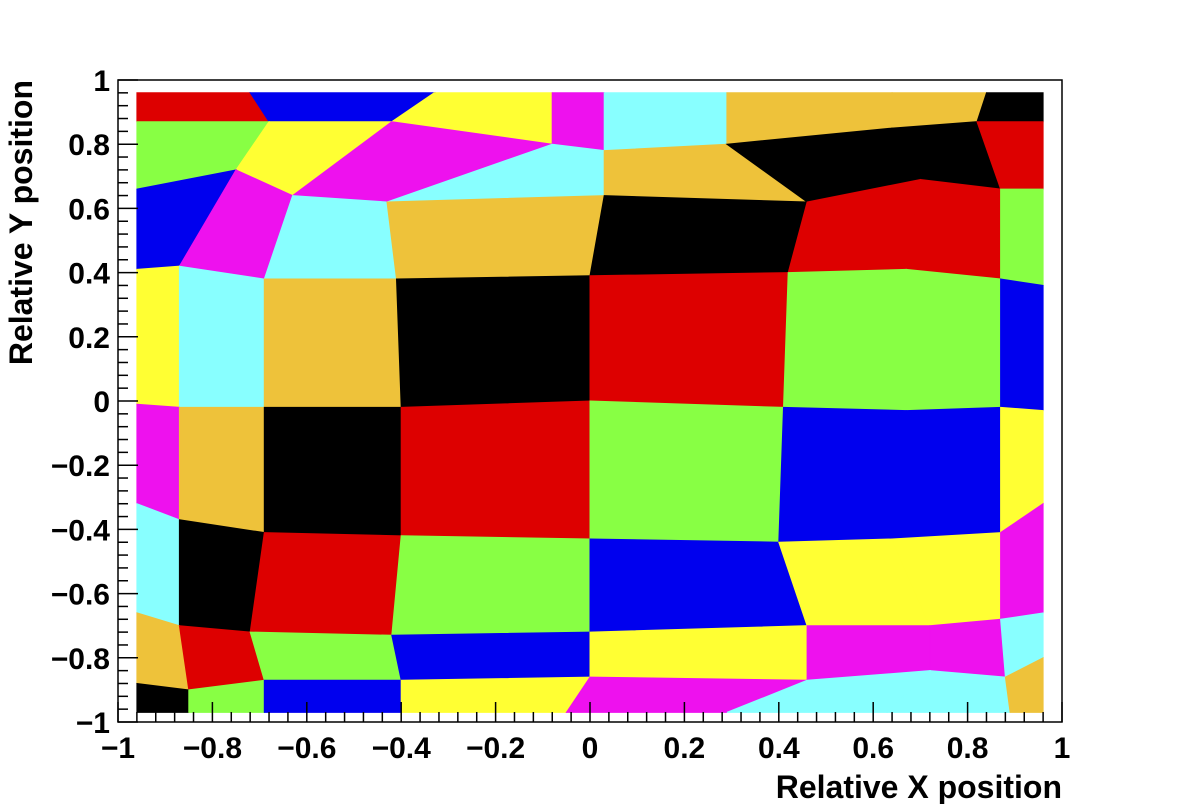  I want to click on x-tick-label: 0, so click(590, 748).